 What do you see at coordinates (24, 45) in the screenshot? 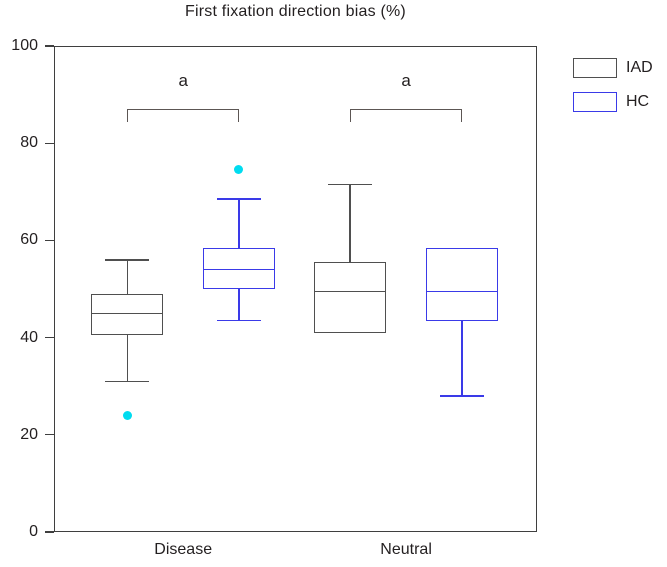
I see `y-axis-tick-label: 100` at bounding box center [24, 45].